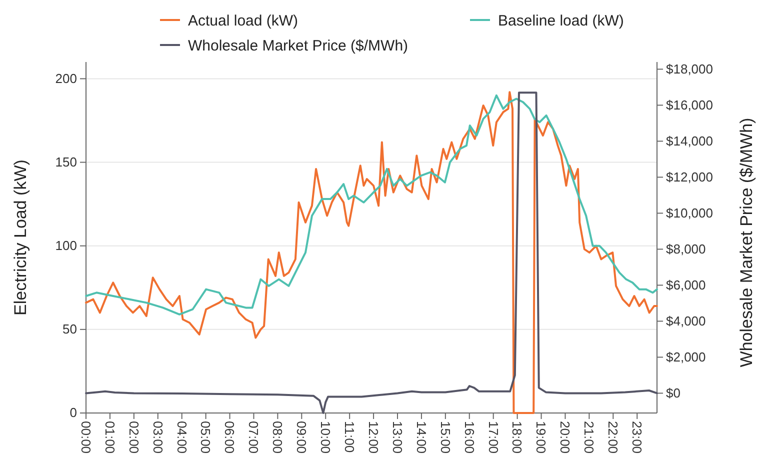 The image size is (761, 462). What do you see at coordinates (66, 78) in the screenshot?
I see `y-tick-label: 200` at bounding box center [66, 78].